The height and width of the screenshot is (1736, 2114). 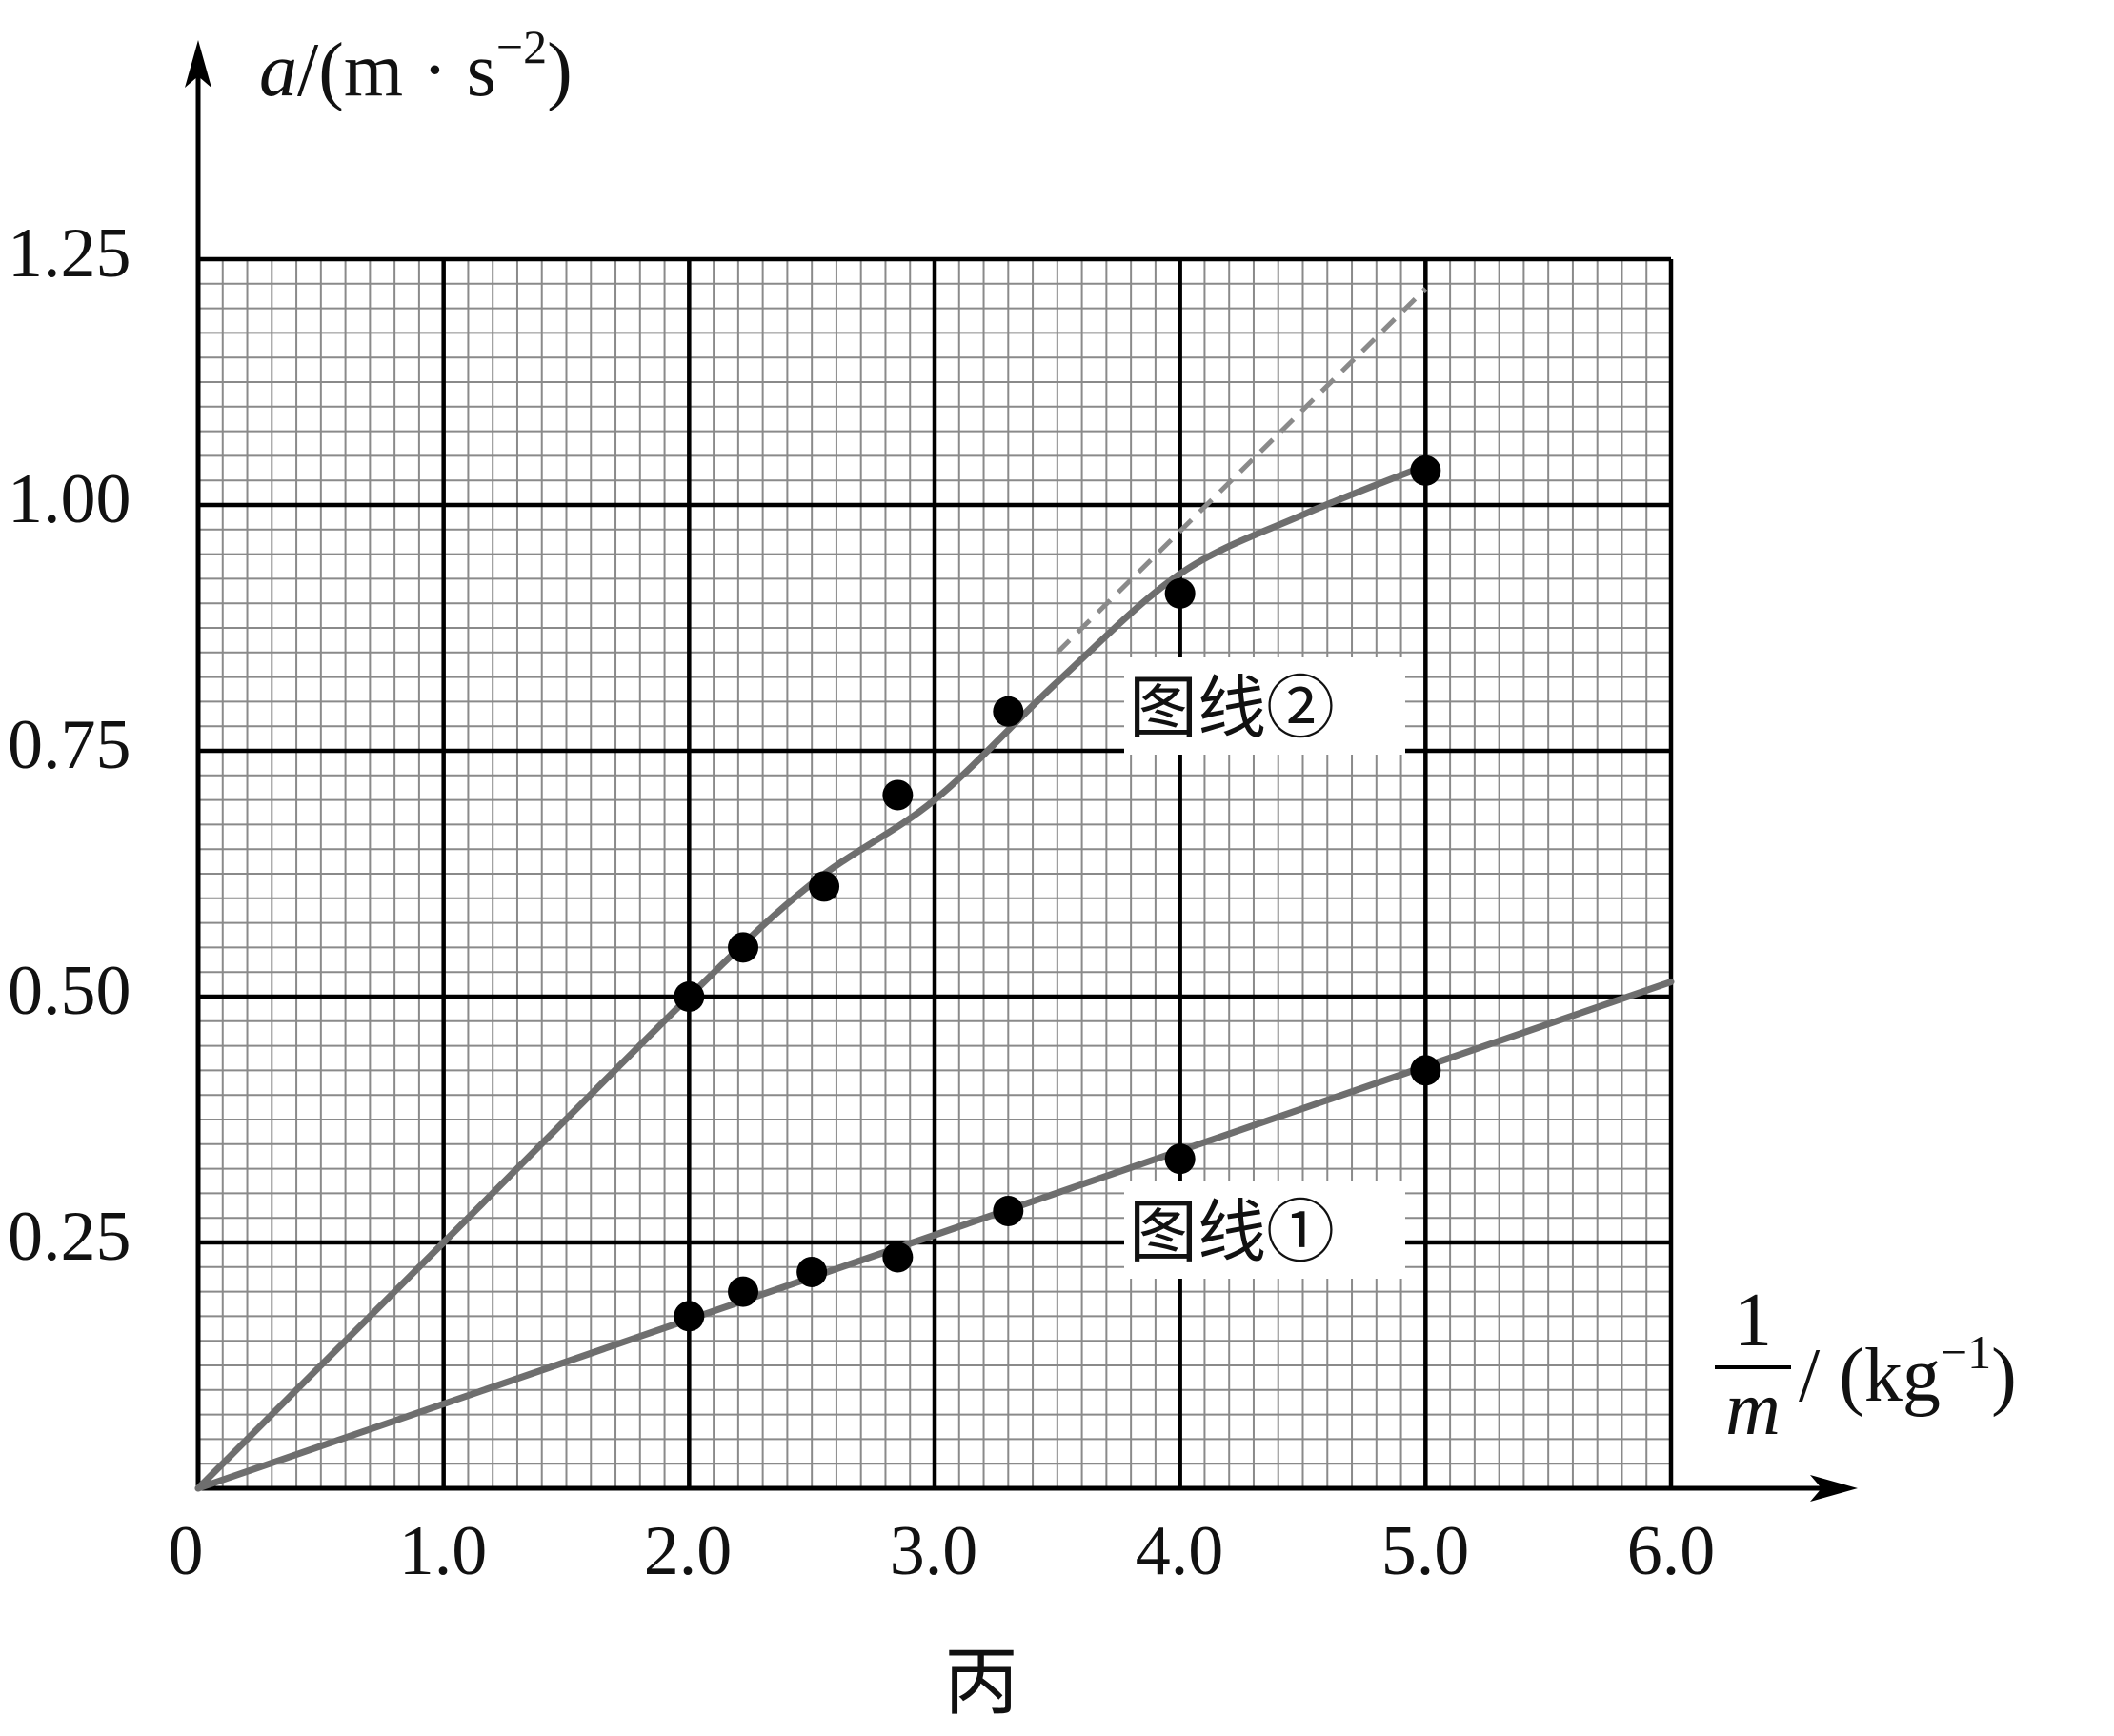 What do you see at coordinates (934, 1551) in the screenshot?
I see `x-tick-label: 3.0` at bounding box center [934, 1551].